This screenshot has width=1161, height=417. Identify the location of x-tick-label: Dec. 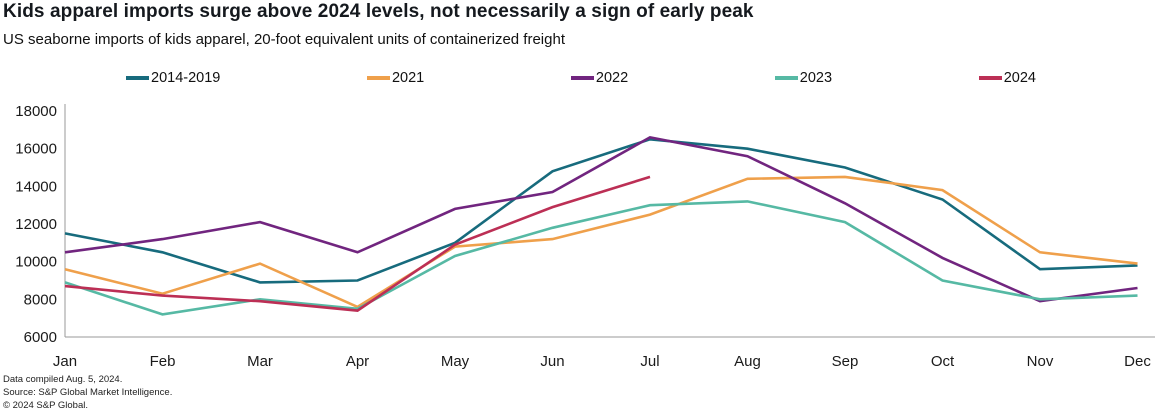
(1137, 361).